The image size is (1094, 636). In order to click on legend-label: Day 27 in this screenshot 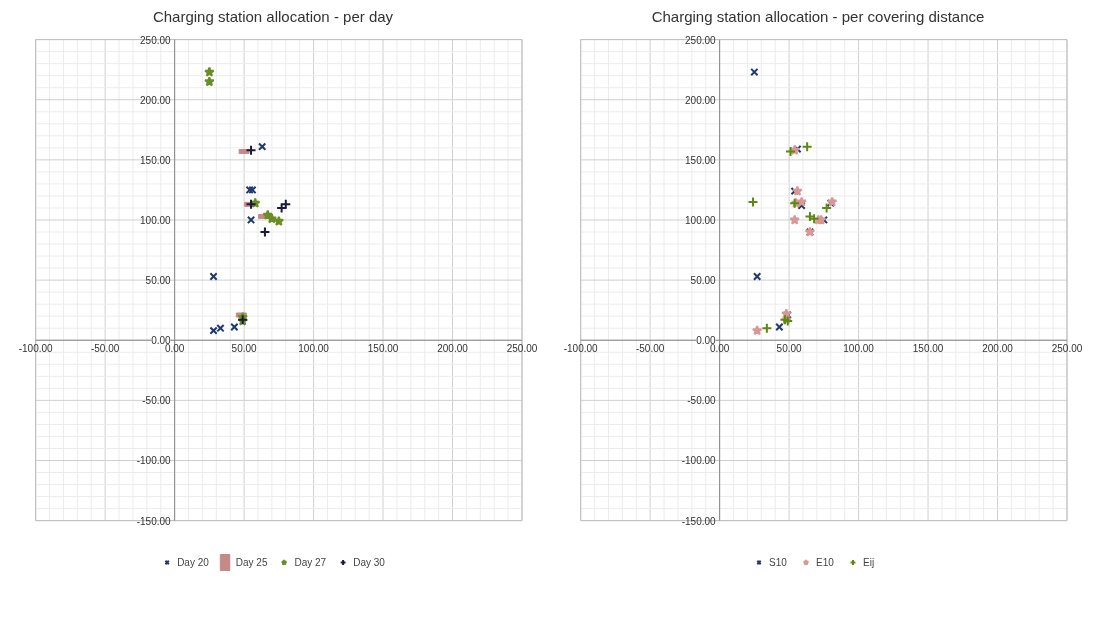, I will do `click(310, 562)`.